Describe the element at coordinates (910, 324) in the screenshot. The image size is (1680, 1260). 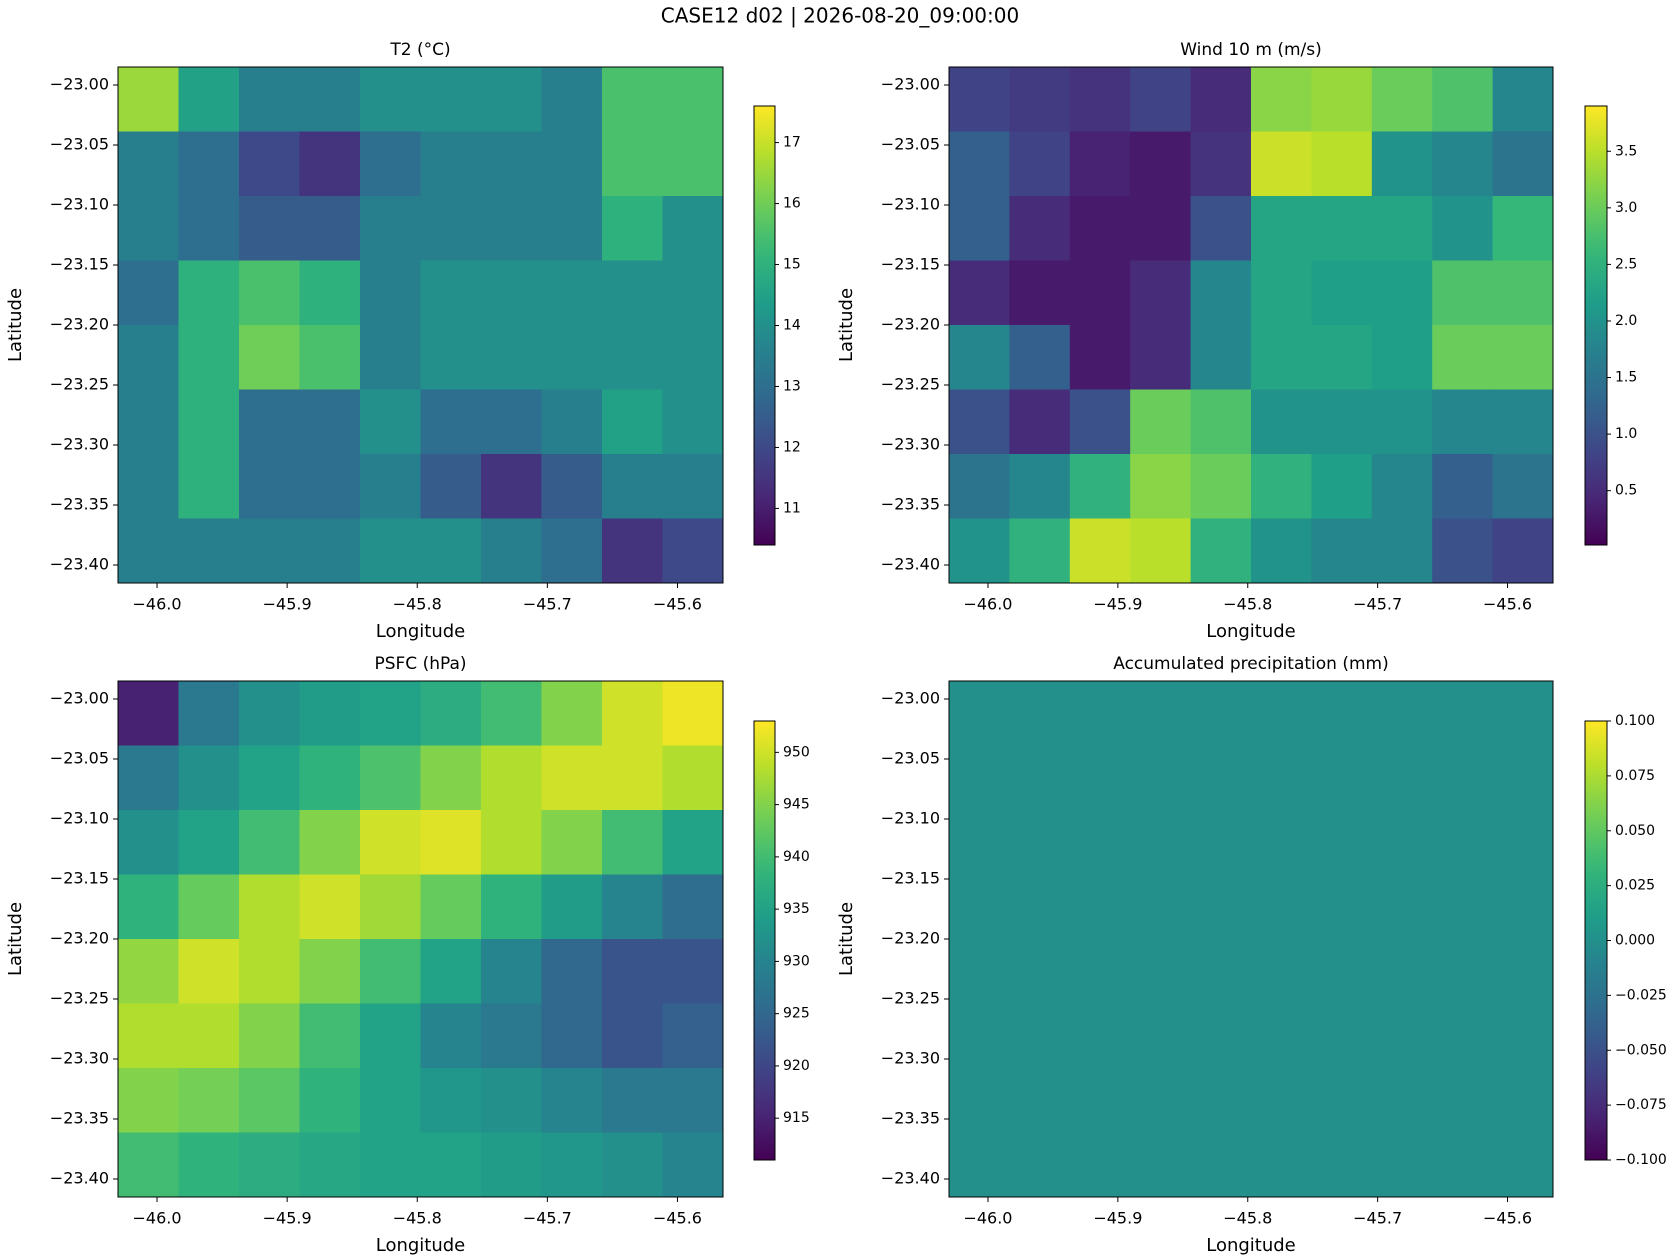
I see `y-tick-label: −23.20` at that location.